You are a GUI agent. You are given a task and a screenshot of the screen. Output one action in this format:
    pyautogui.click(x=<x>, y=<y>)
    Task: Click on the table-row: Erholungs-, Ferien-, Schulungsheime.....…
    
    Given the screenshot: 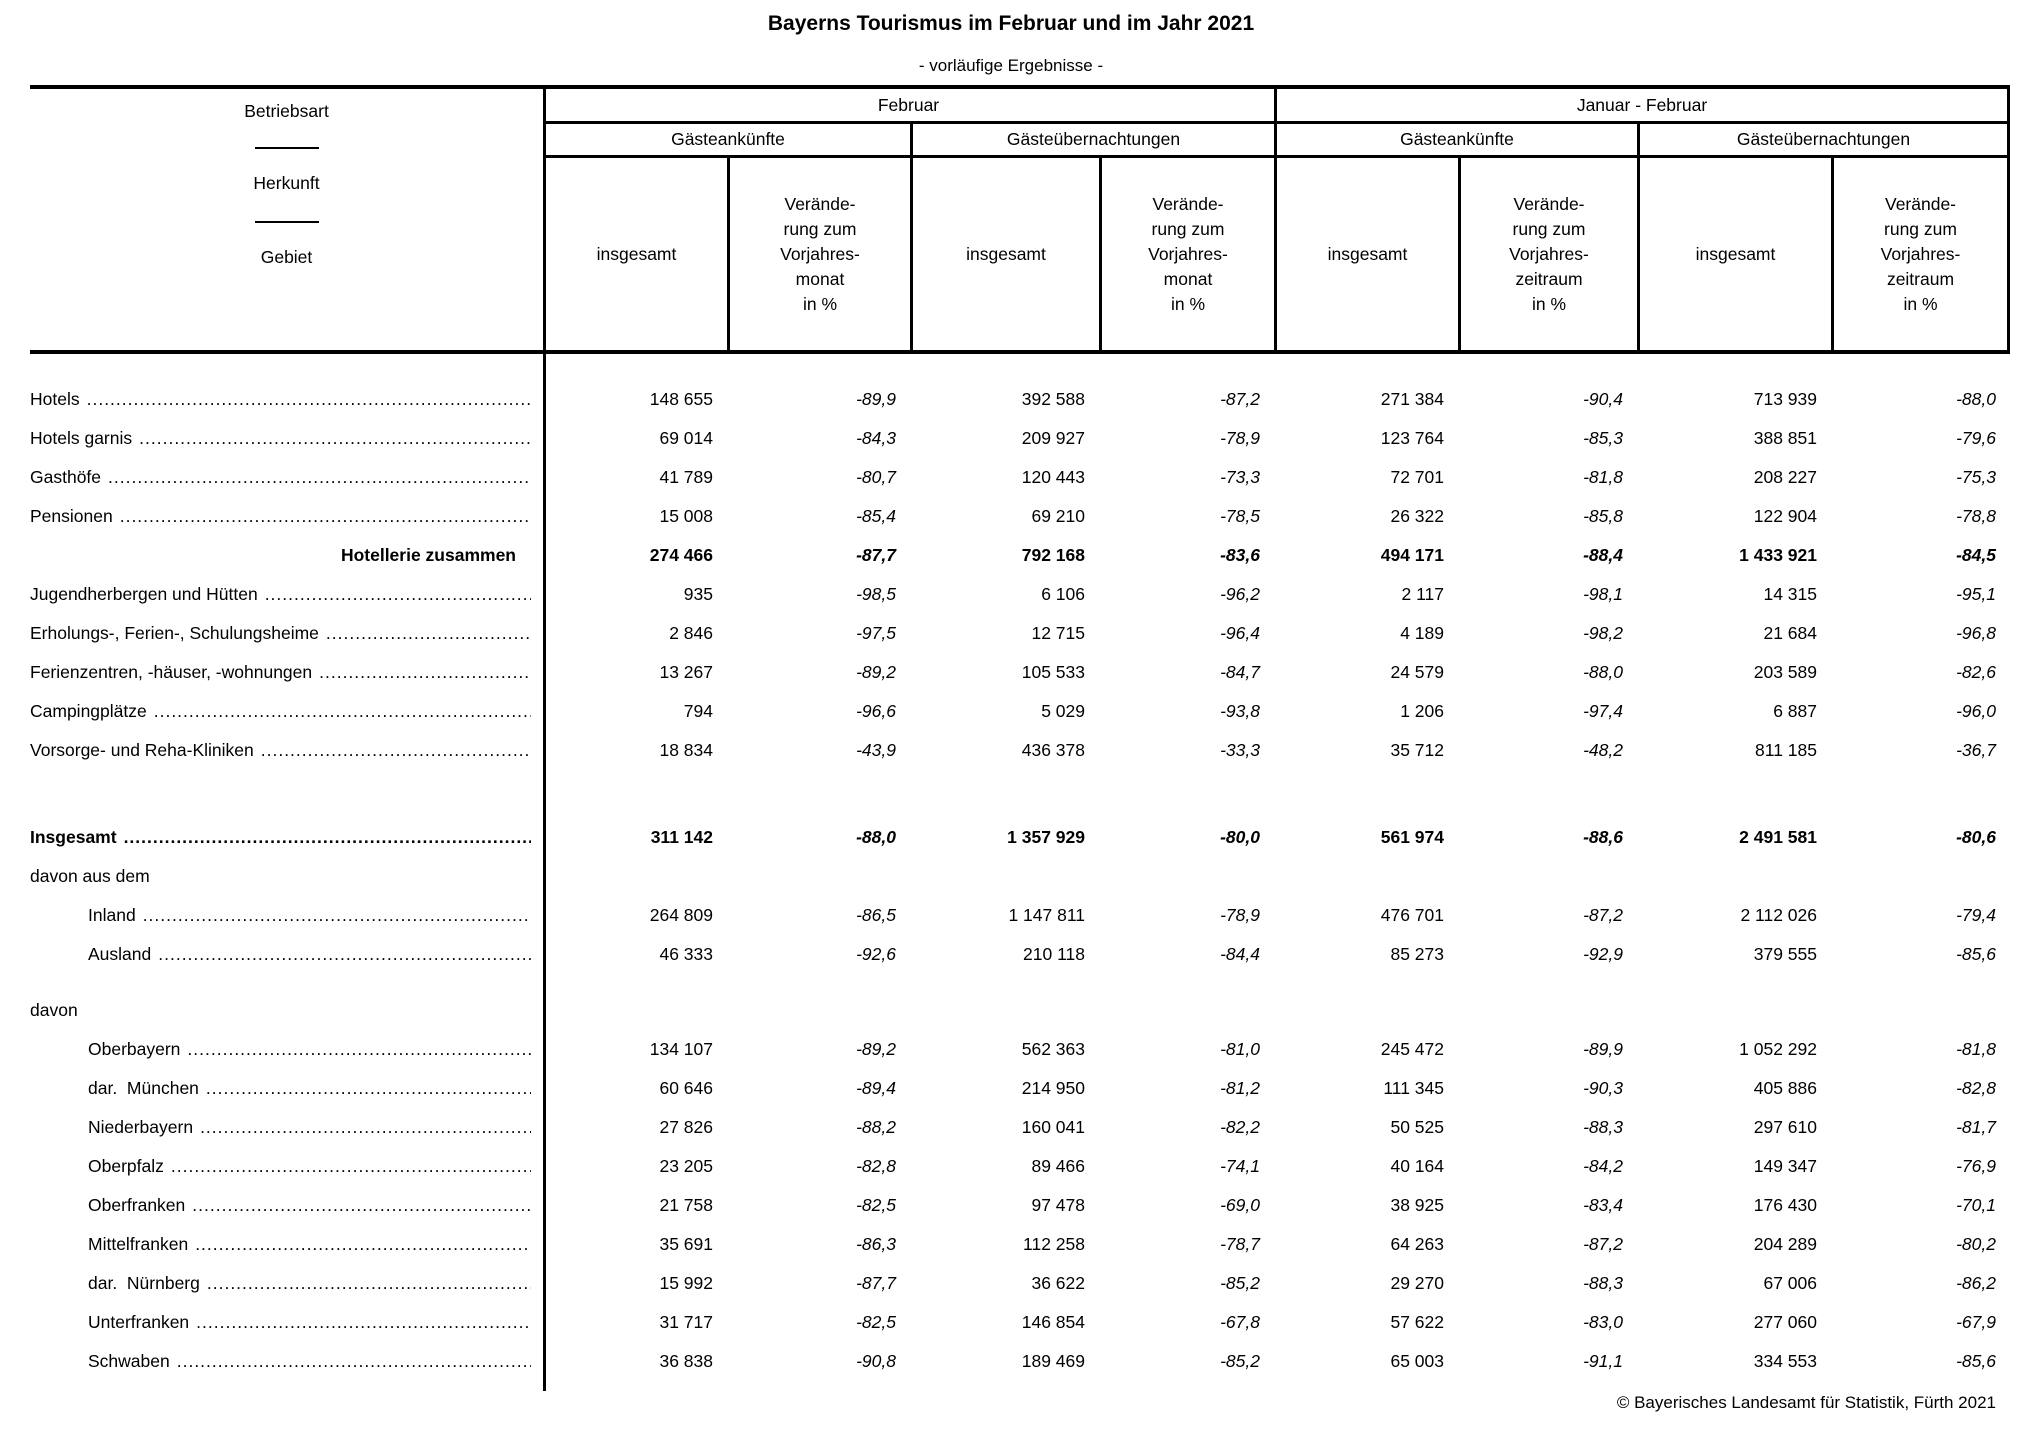 What is the action you would take?
    pyautogui.click(x=1020, y=633)
    